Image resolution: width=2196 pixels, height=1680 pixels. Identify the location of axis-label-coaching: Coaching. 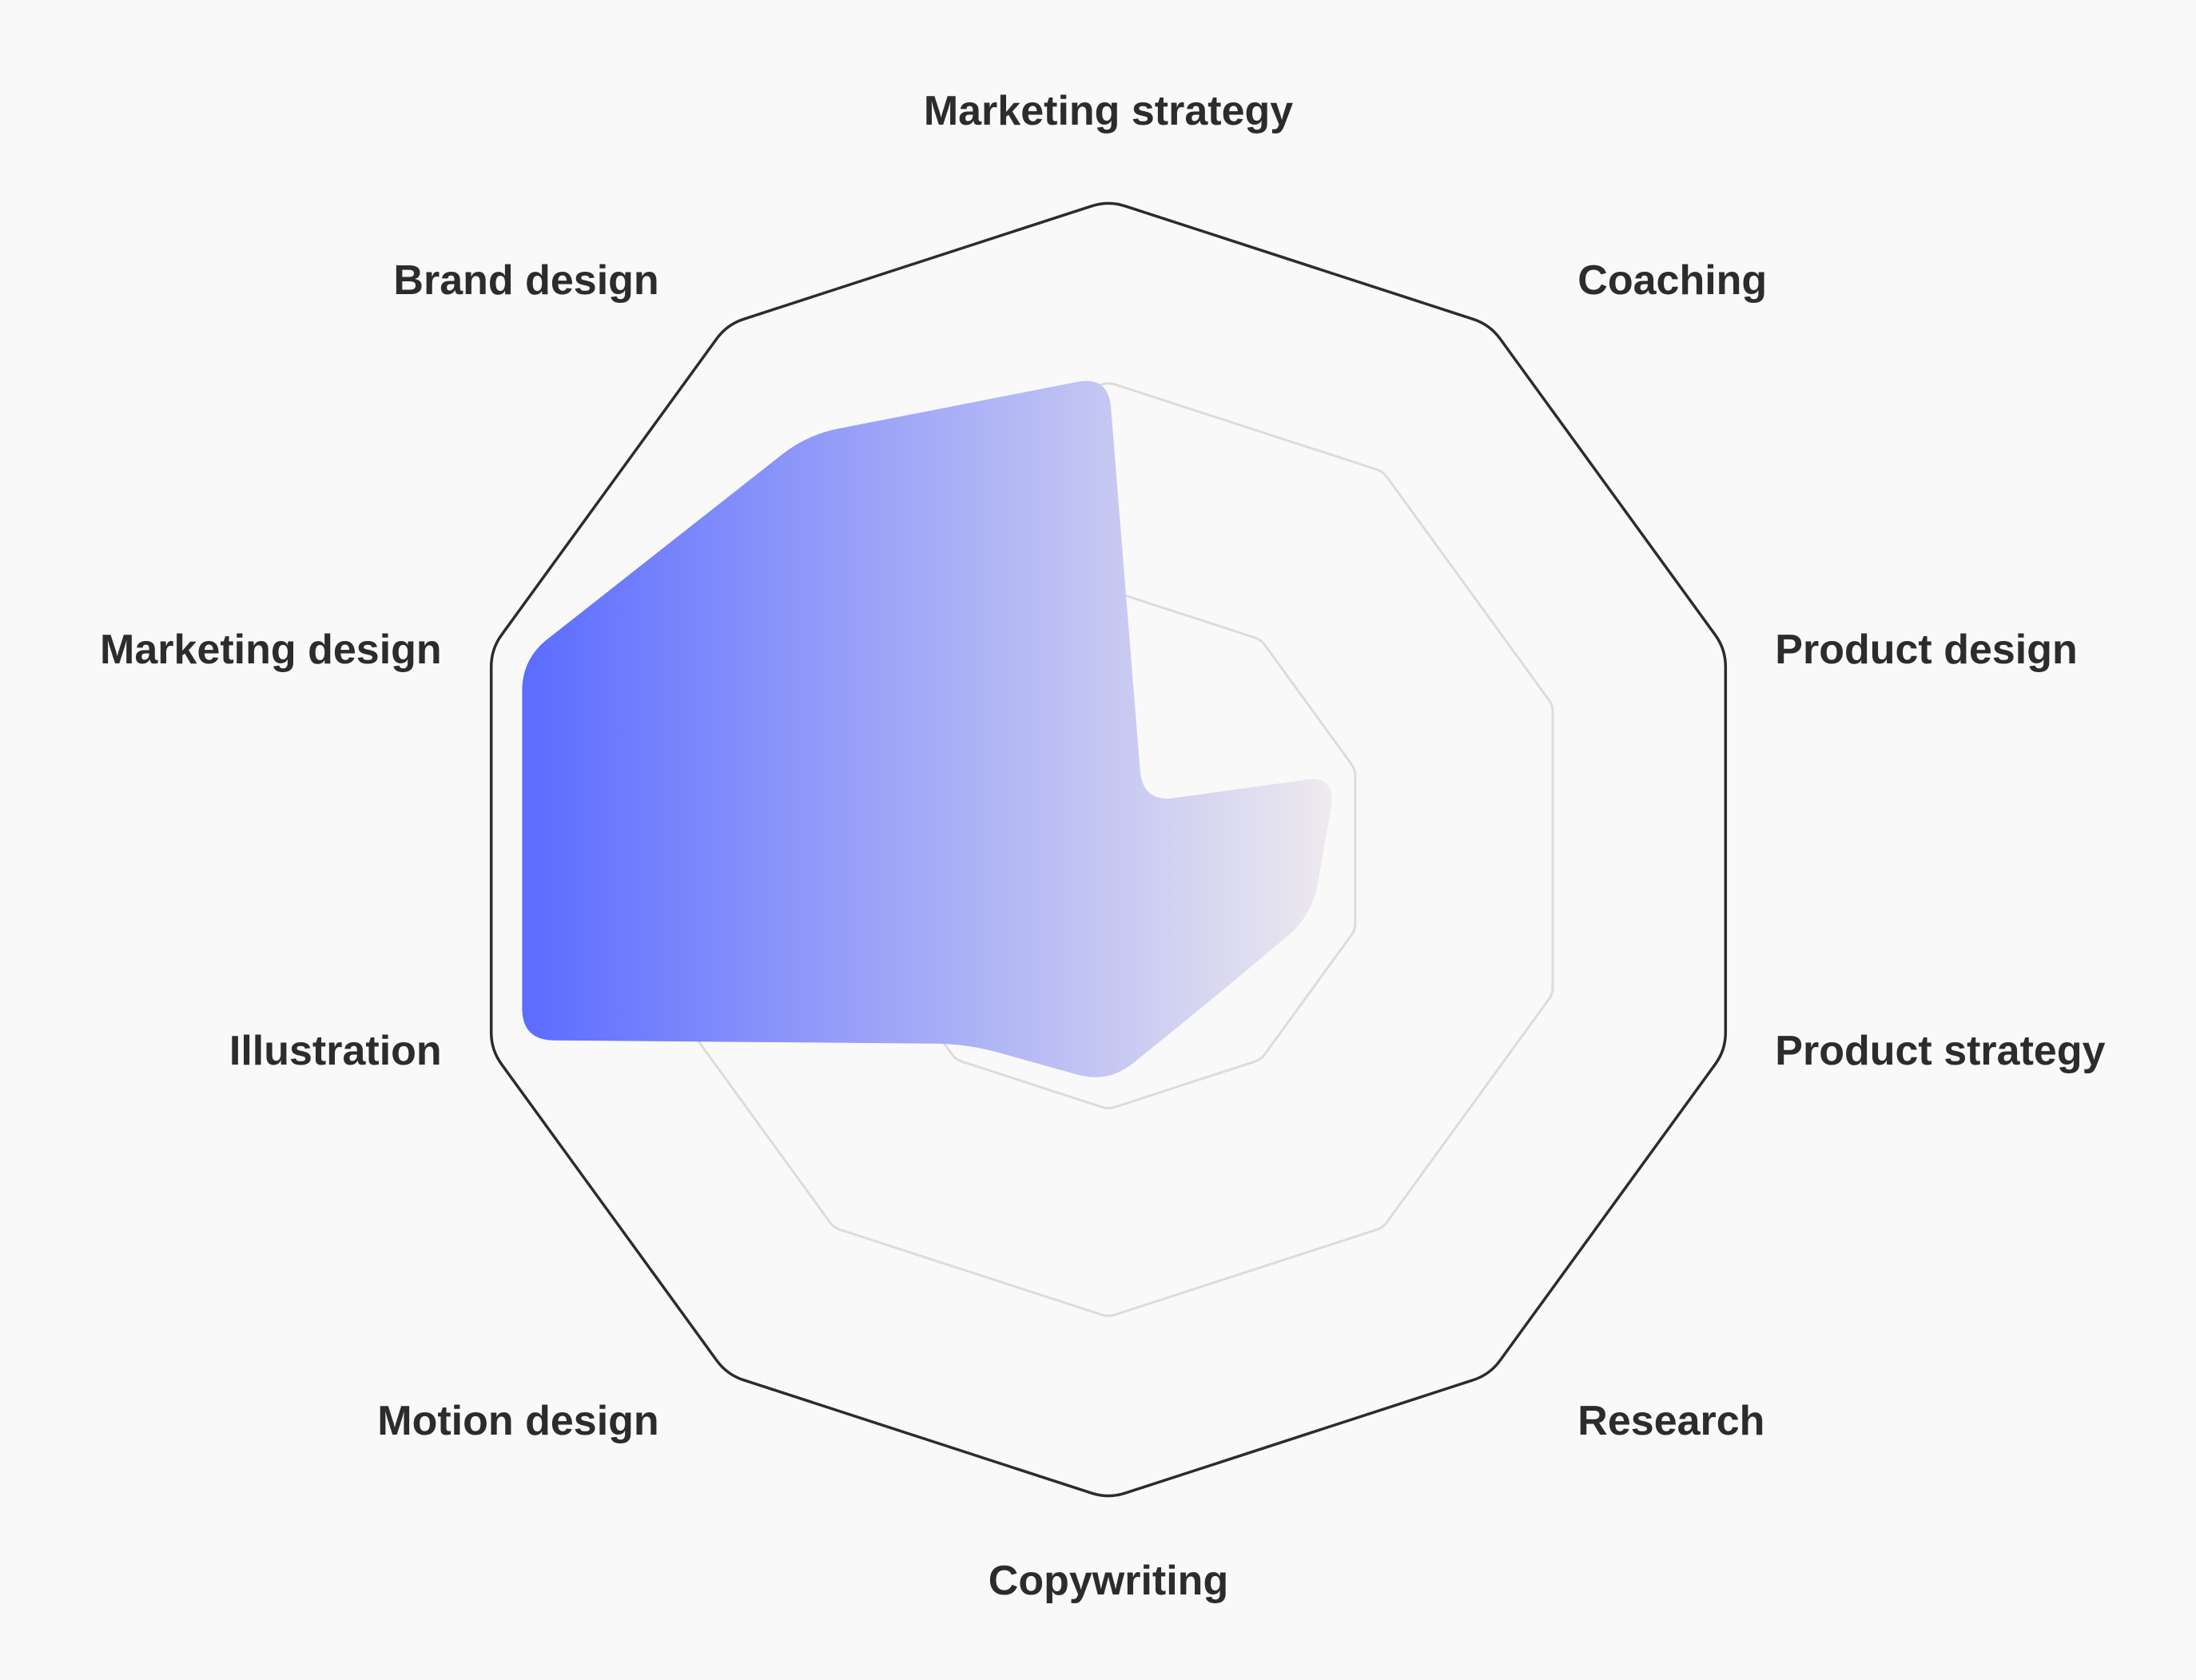
(1672, 280).